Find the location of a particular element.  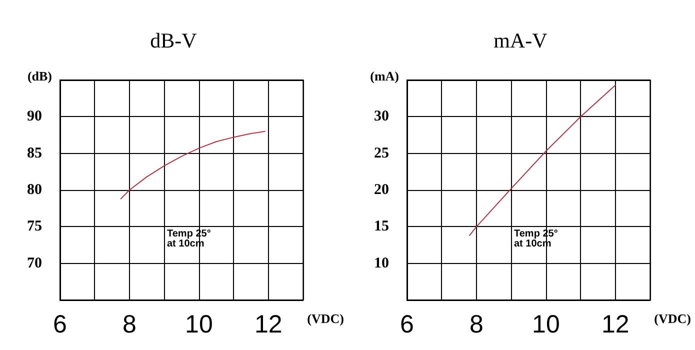

chart-title: mA-V is located at coordinates (521, 40).